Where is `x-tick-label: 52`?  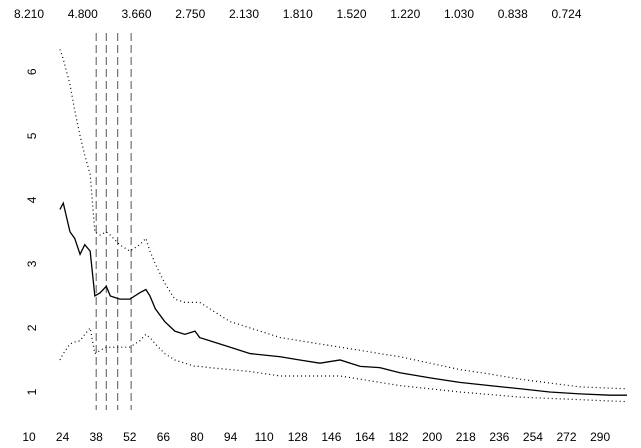 x-tick-label: 52 is located at coordinates (130, 437).